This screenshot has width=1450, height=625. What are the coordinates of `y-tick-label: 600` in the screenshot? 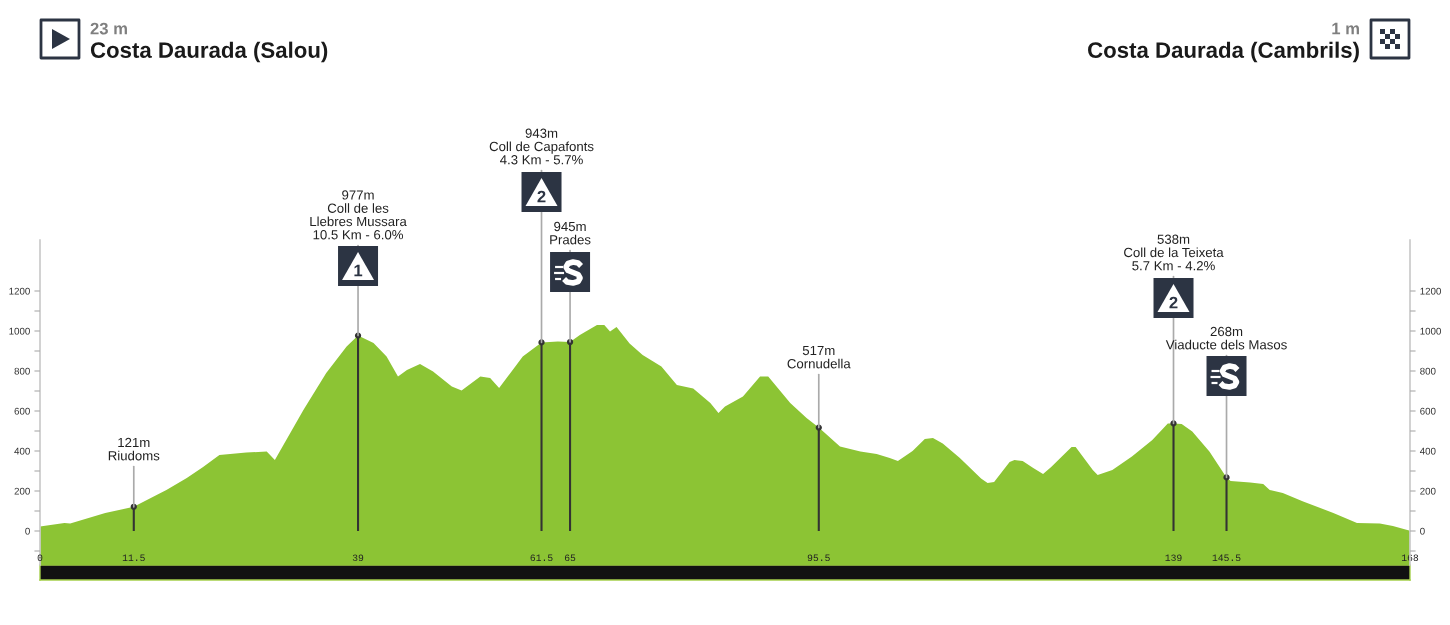 It's located at (22, 411).